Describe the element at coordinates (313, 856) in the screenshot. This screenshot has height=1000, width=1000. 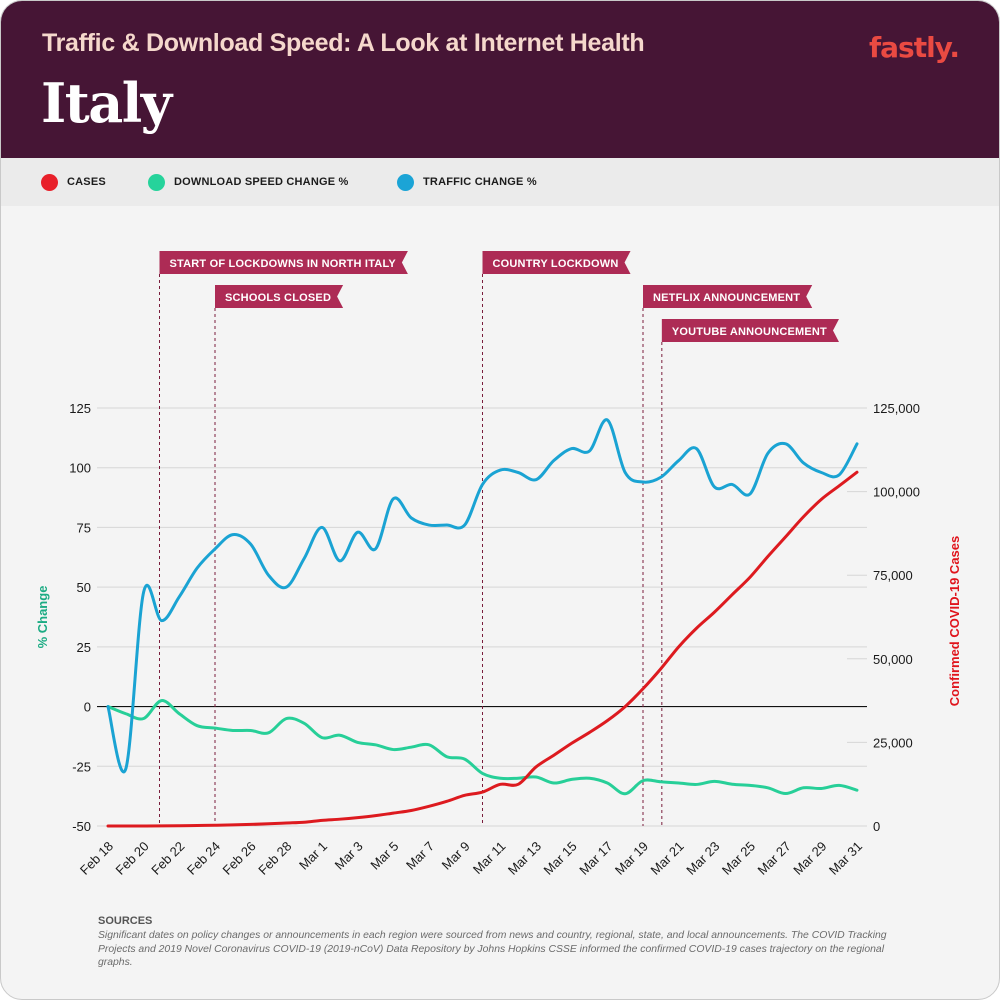
I see `x-tick-label: Mar 1` at that location.